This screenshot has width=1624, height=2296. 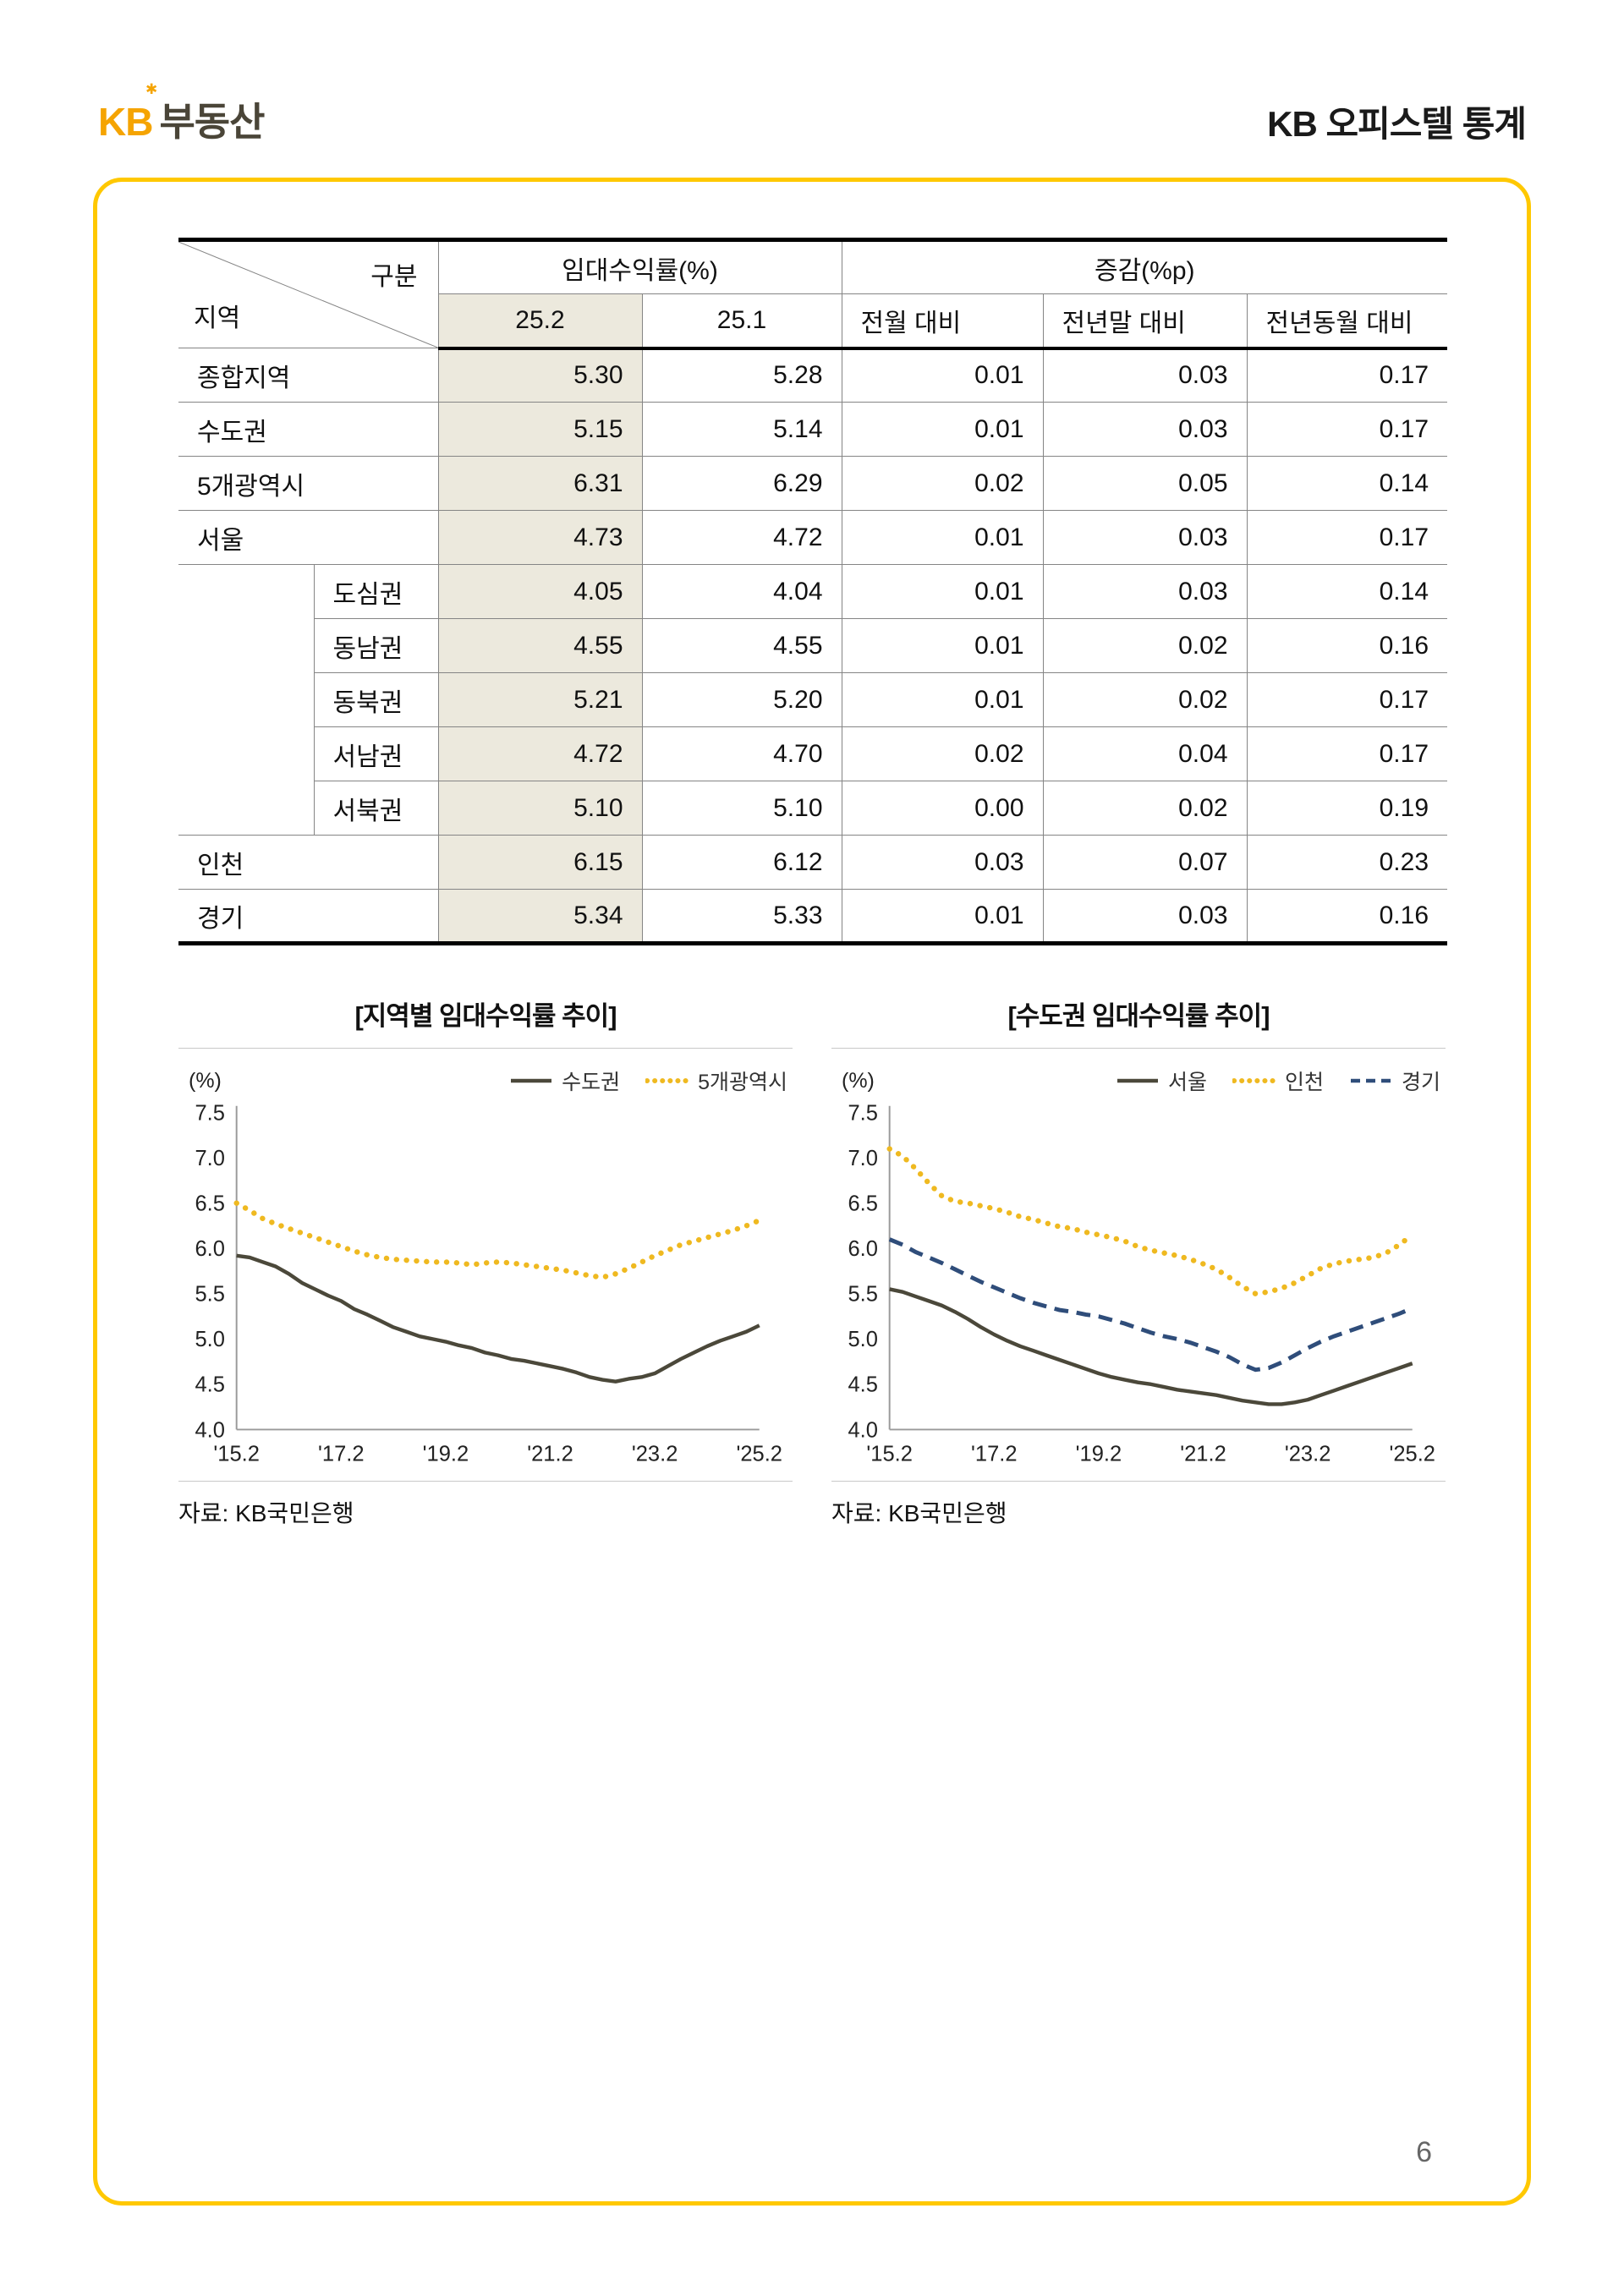 I want to click on legend-label: 수도권, so click(x=591, y=1082).